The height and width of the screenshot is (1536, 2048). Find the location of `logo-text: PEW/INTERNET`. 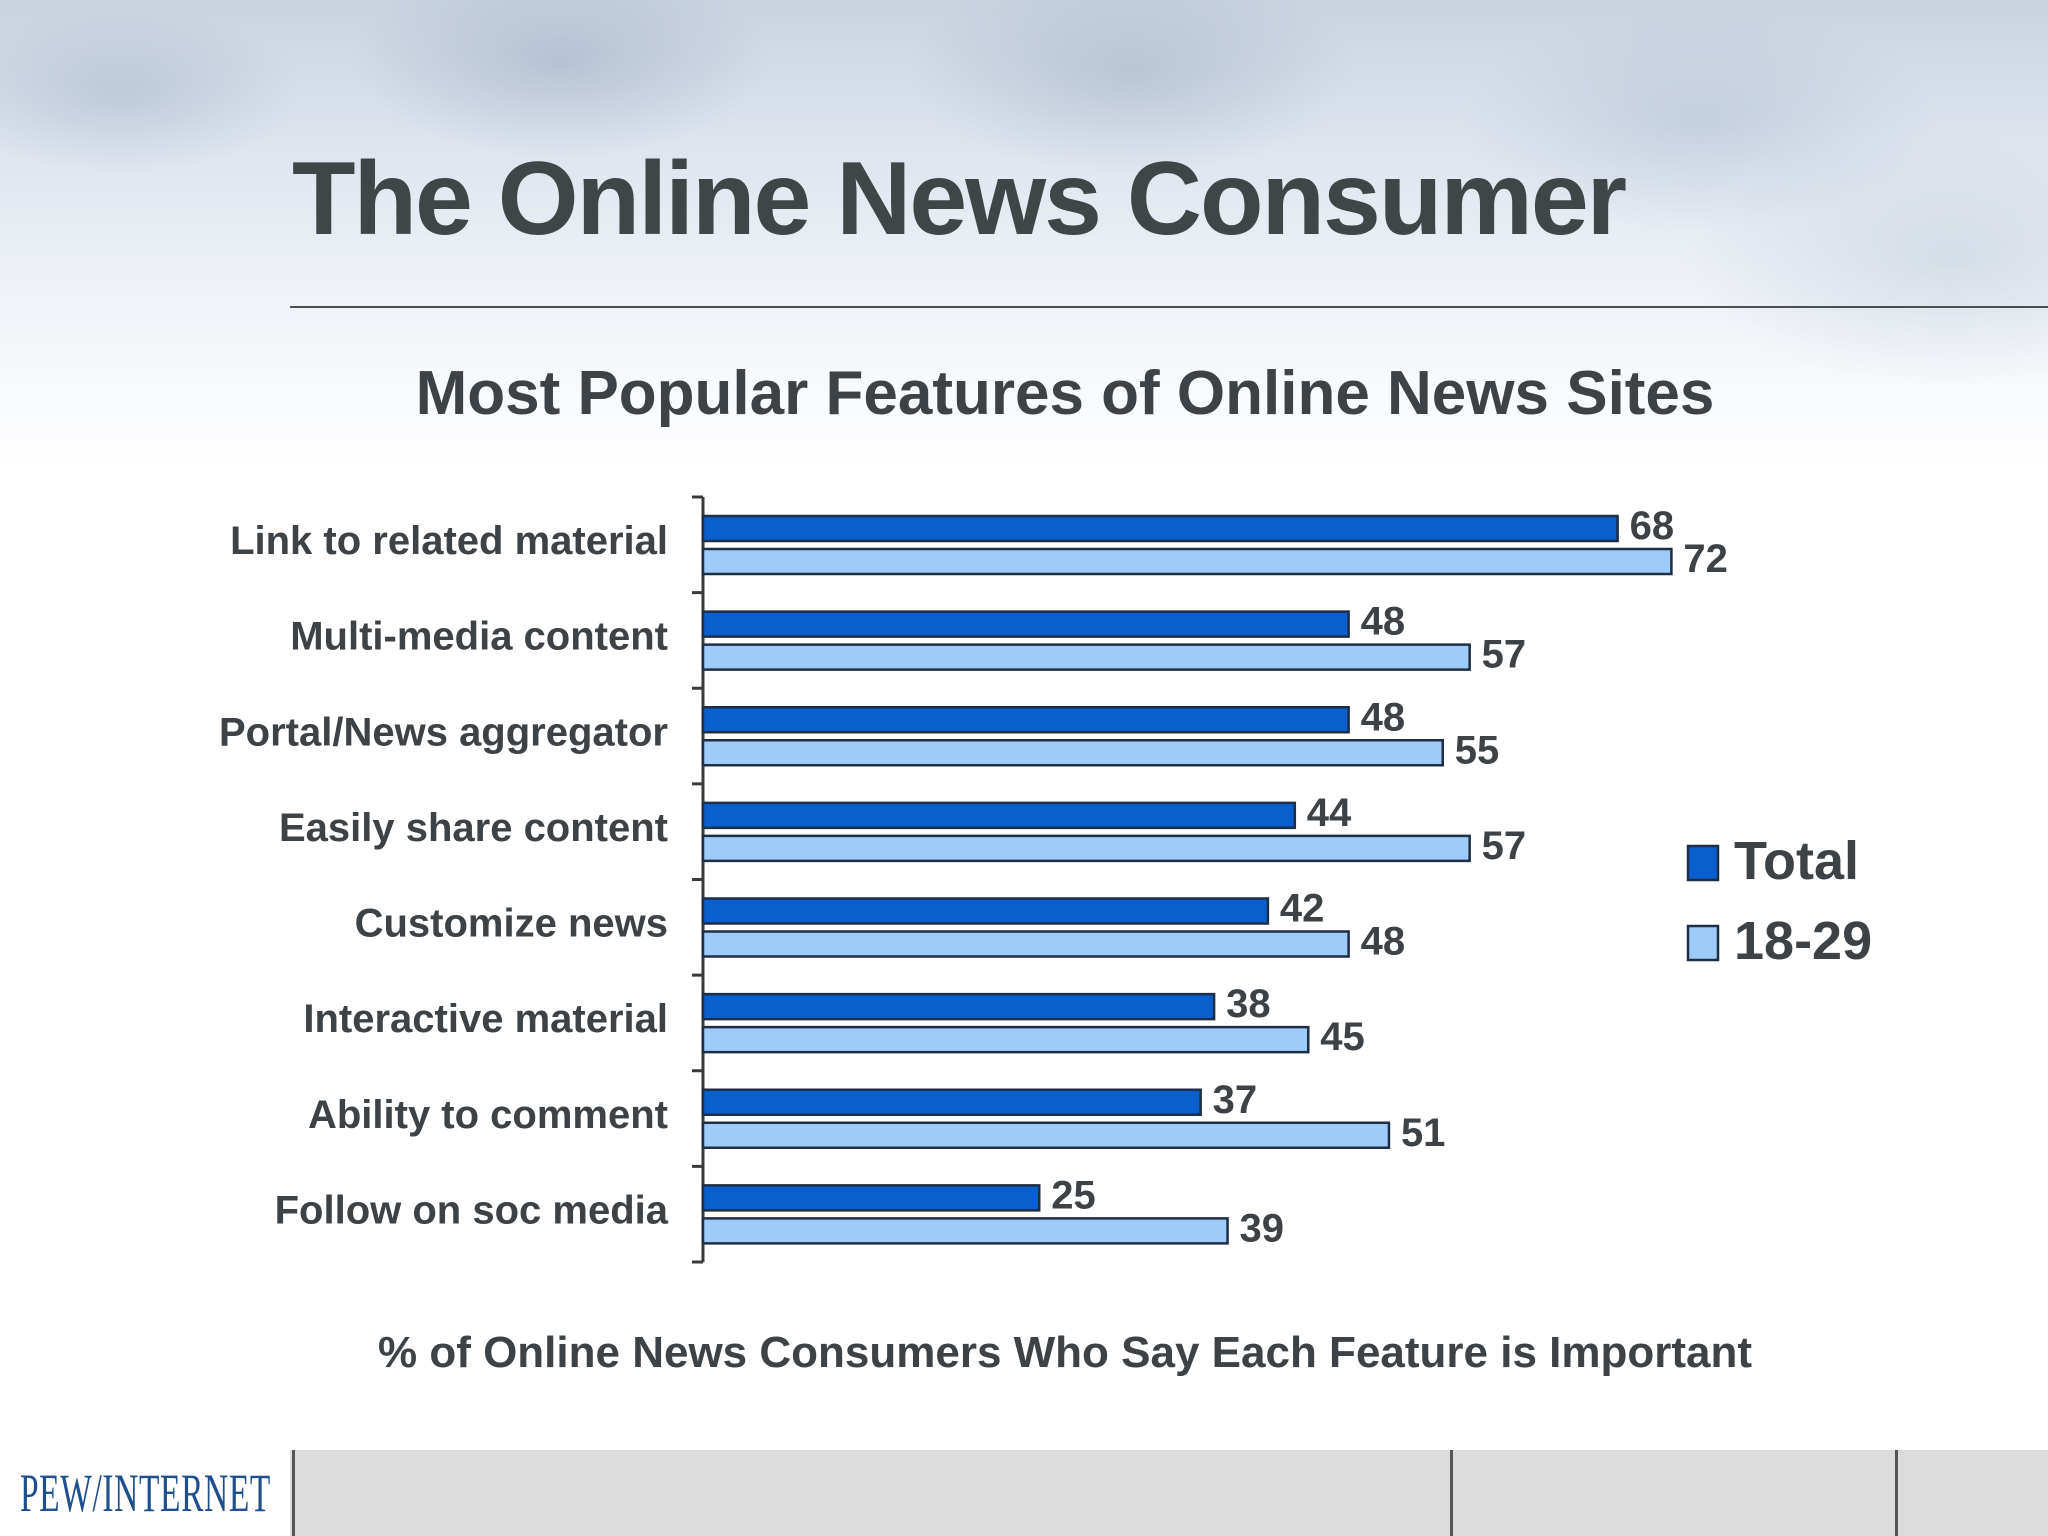

logo-text: PEW/INTERNET is located at coordinates (145, 1493).